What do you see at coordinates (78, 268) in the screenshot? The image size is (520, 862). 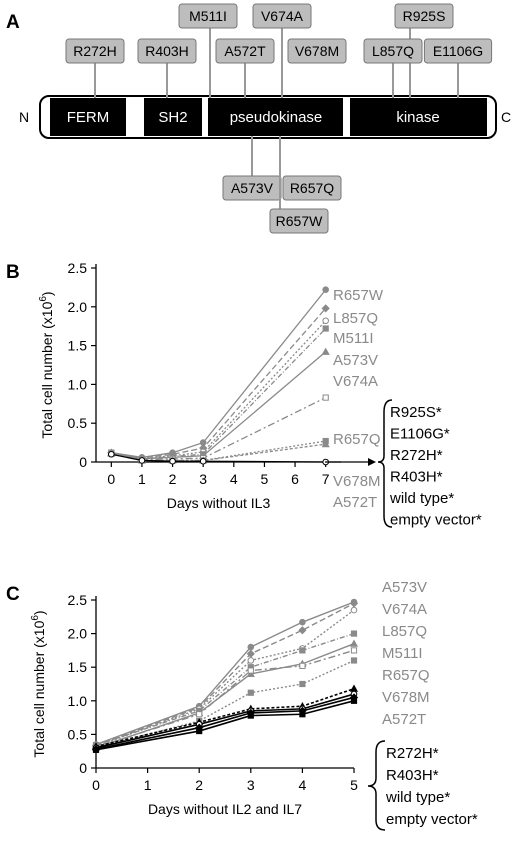 I see `panel-b-y-tick-label: 2.5` at bounding box center [78, 268].